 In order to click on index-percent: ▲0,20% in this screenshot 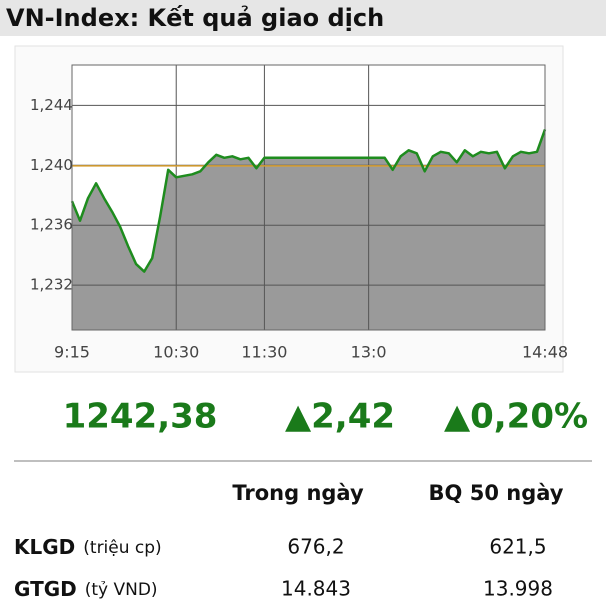, I will do `click(516, 417)`.